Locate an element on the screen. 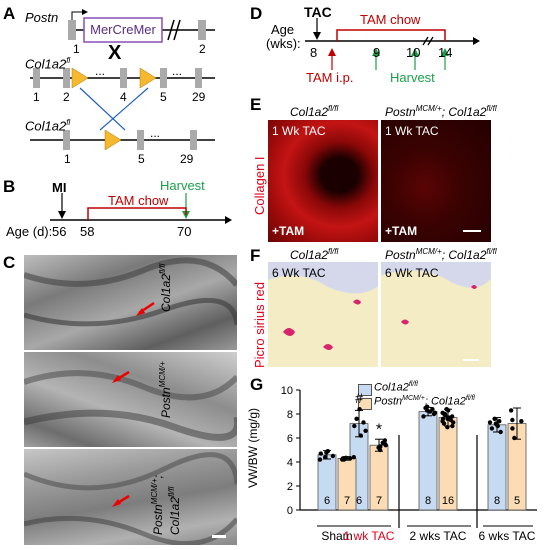 The height and width of the screenshot is (550, 545). em-image-control is located at coordinates (130, 302).